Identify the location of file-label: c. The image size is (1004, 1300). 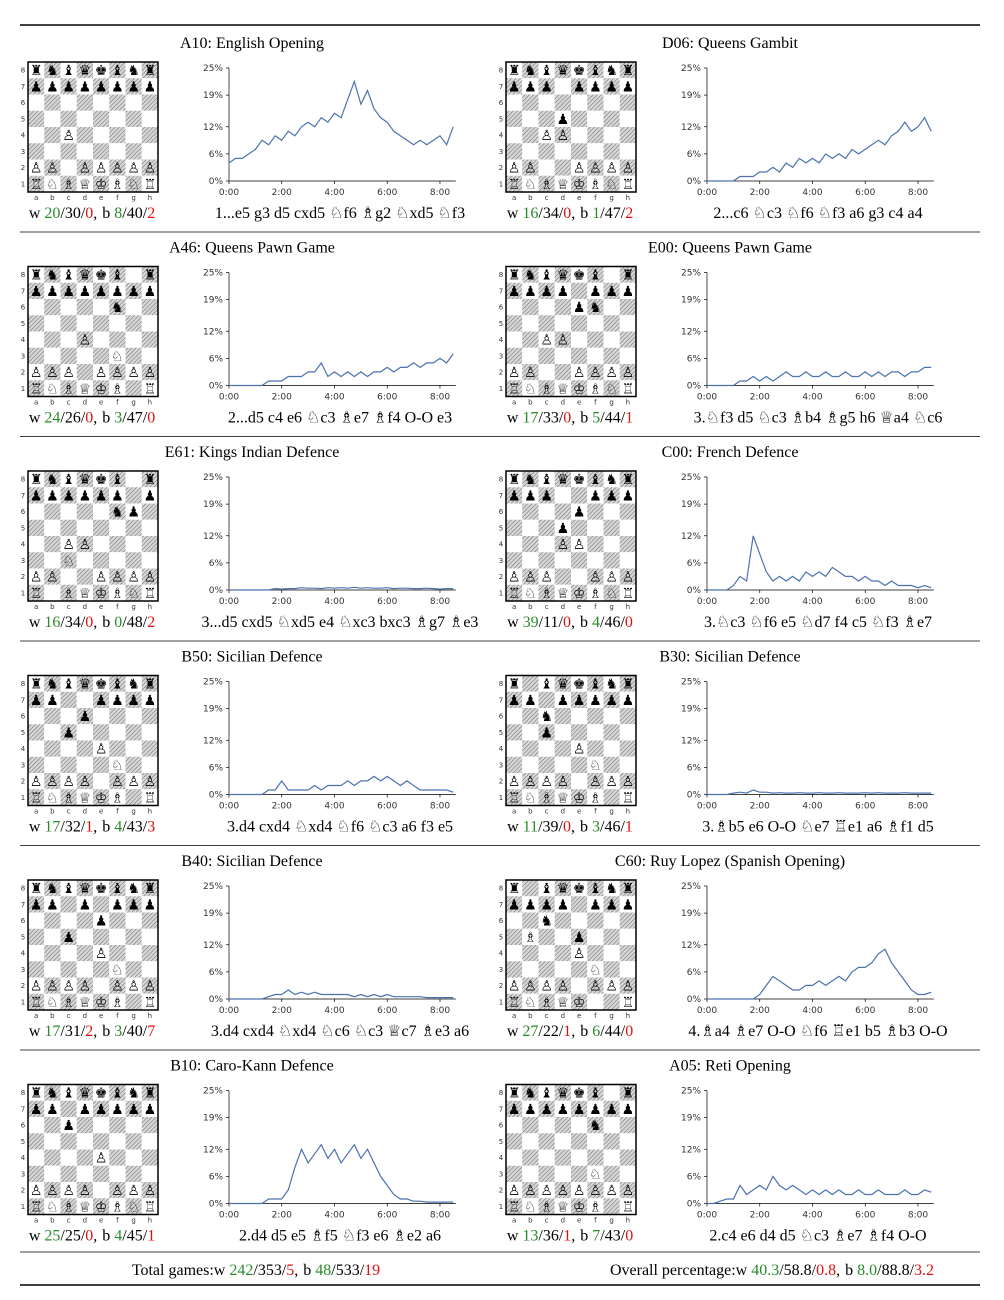
(547, 607).